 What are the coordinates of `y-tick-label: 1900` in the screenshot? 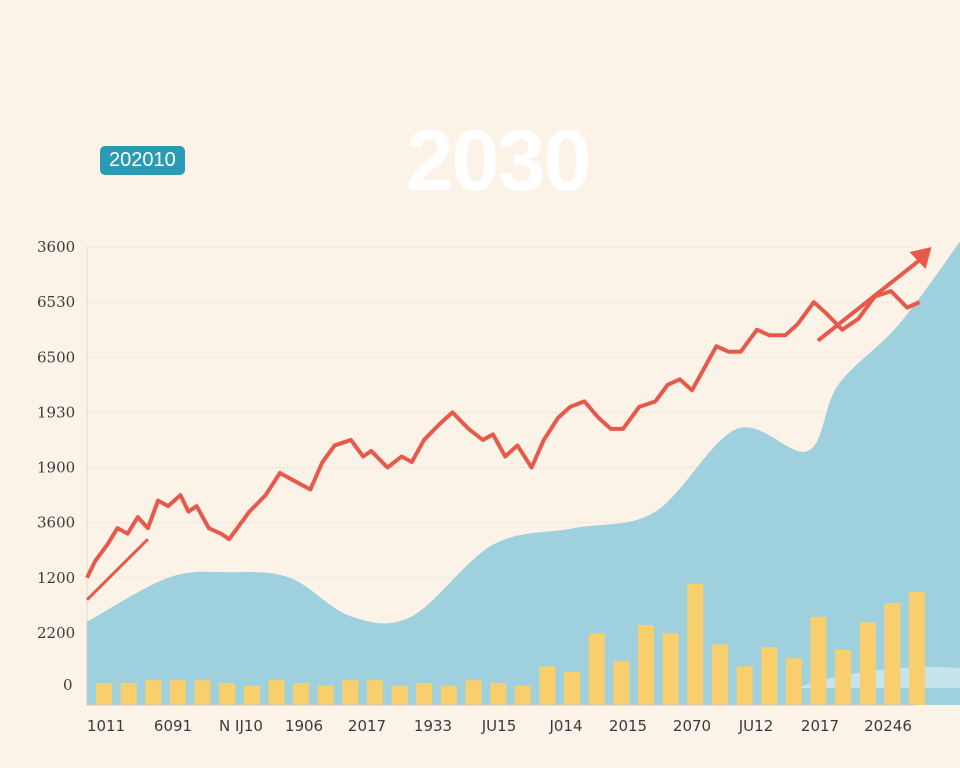 It's located at (56, 468).